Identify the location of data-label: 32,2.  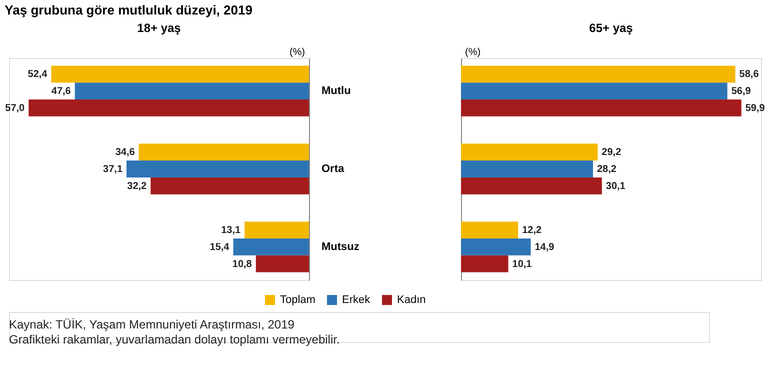
(137, 186).